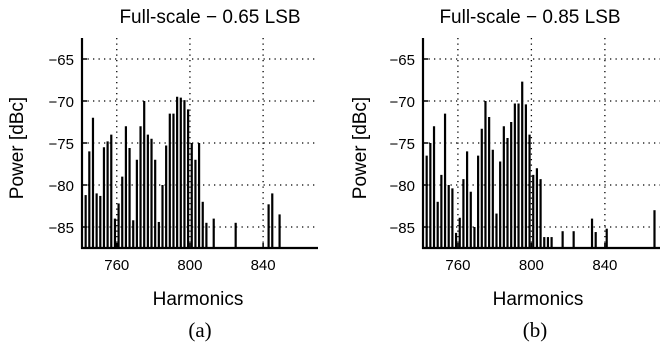 The width and height of the screenshot is (660, 347). I want to click on chart-title: Full-scale − 0.85 LSB, so click(529, 17).